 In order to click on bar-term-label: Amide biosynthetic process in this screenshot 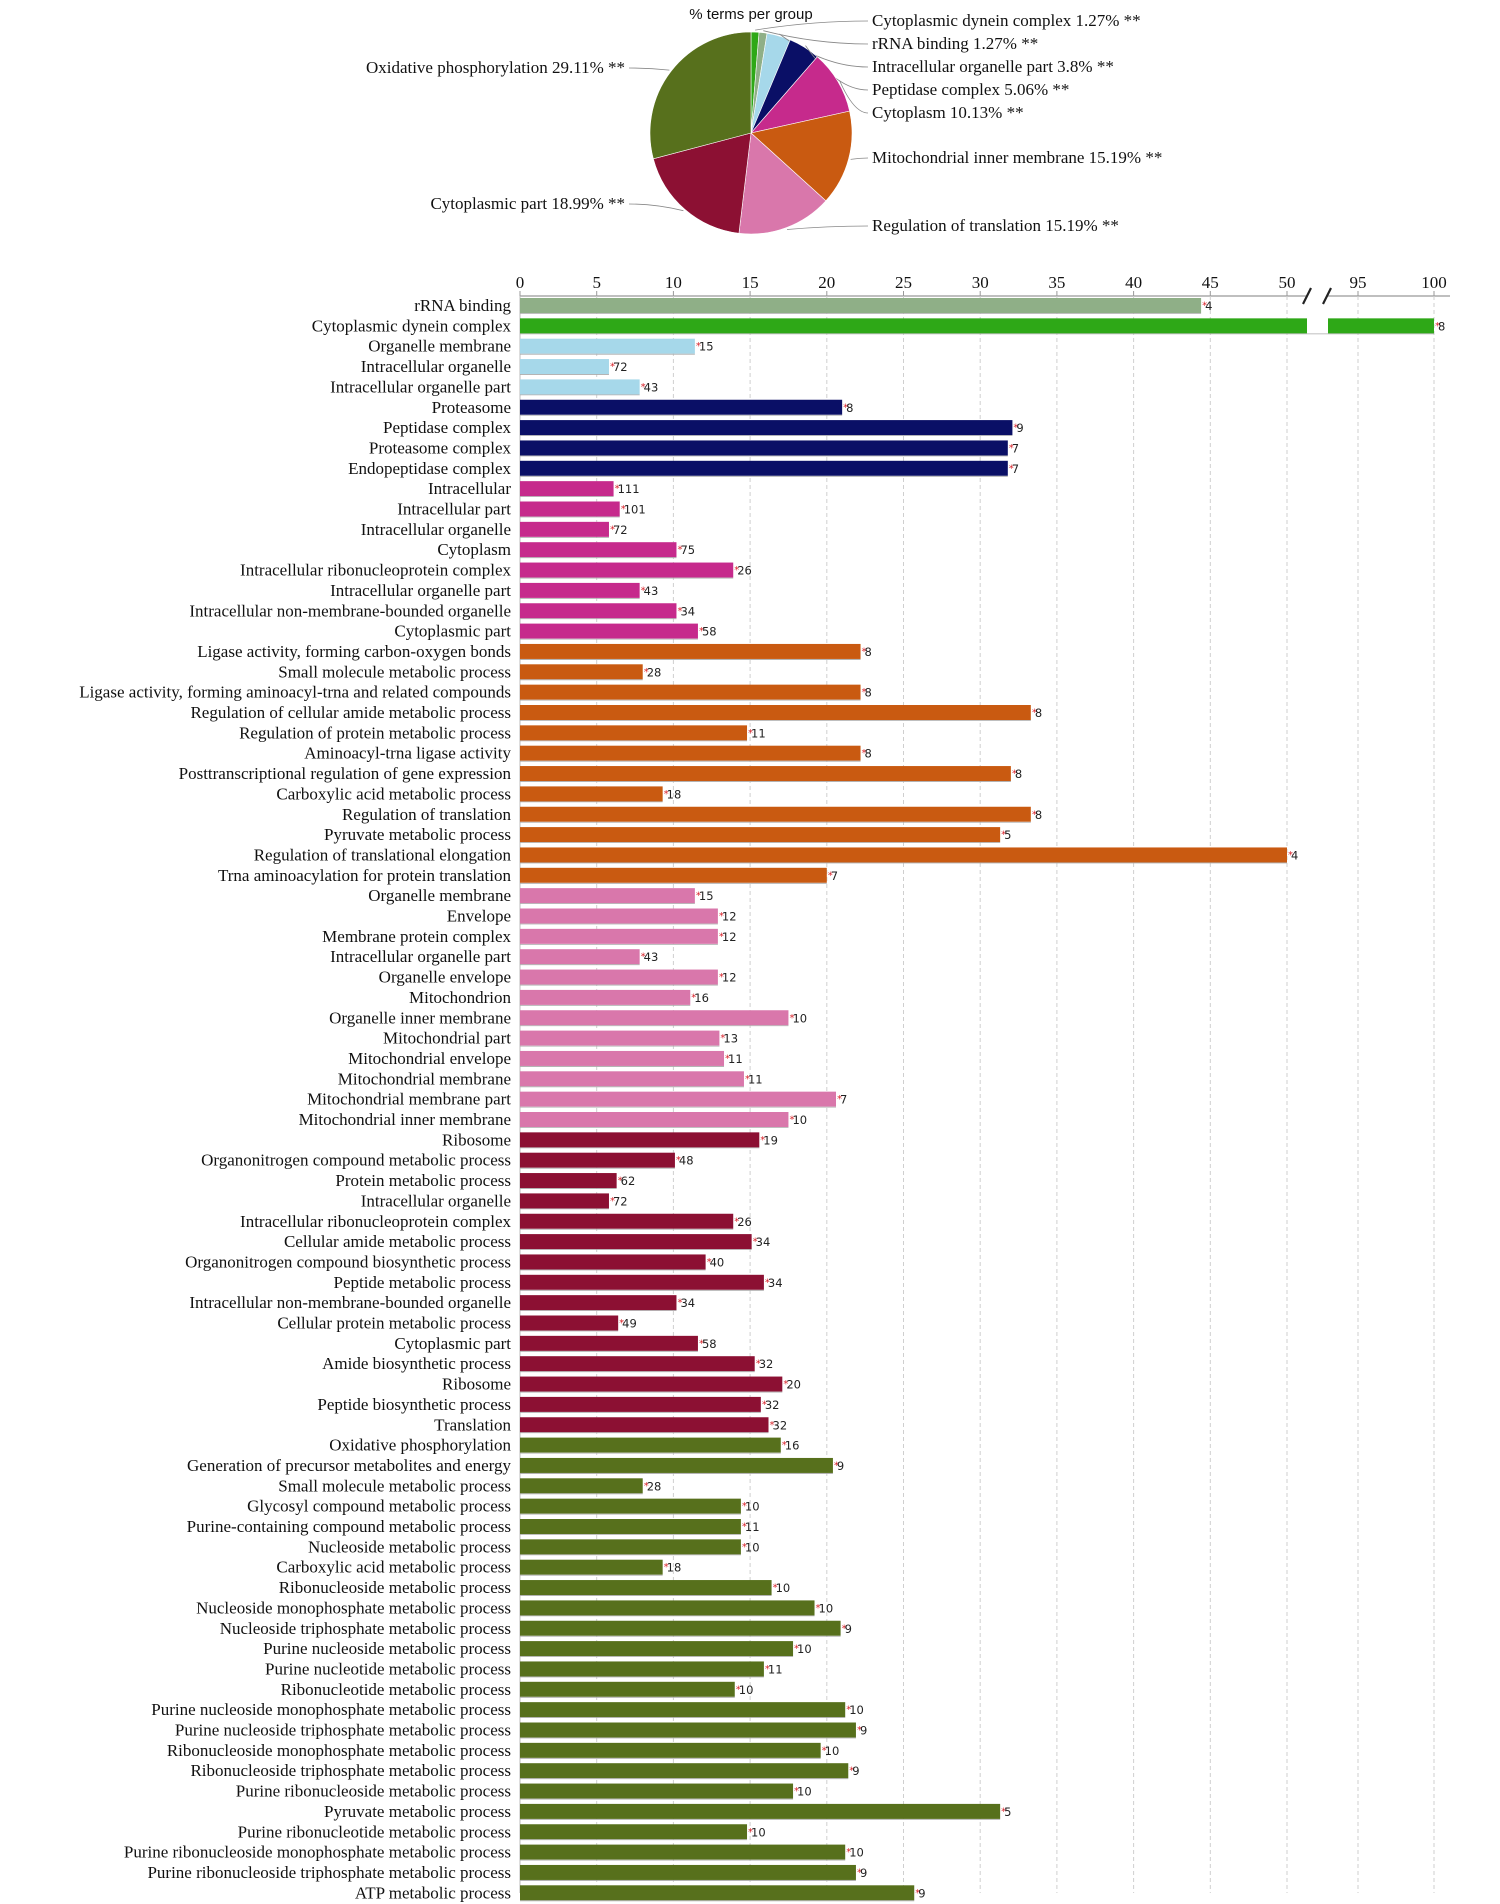, I will do `click(416, 1363)`.